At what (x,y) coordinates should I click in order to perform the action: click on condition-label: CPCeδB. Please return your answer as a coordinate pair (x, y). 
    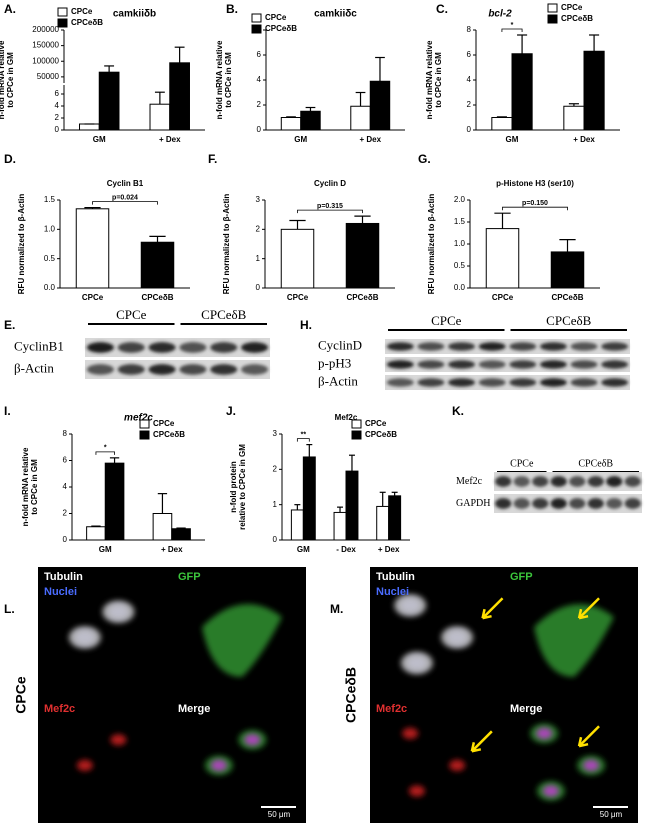
    Looking at the image, I should click on (351, 695).